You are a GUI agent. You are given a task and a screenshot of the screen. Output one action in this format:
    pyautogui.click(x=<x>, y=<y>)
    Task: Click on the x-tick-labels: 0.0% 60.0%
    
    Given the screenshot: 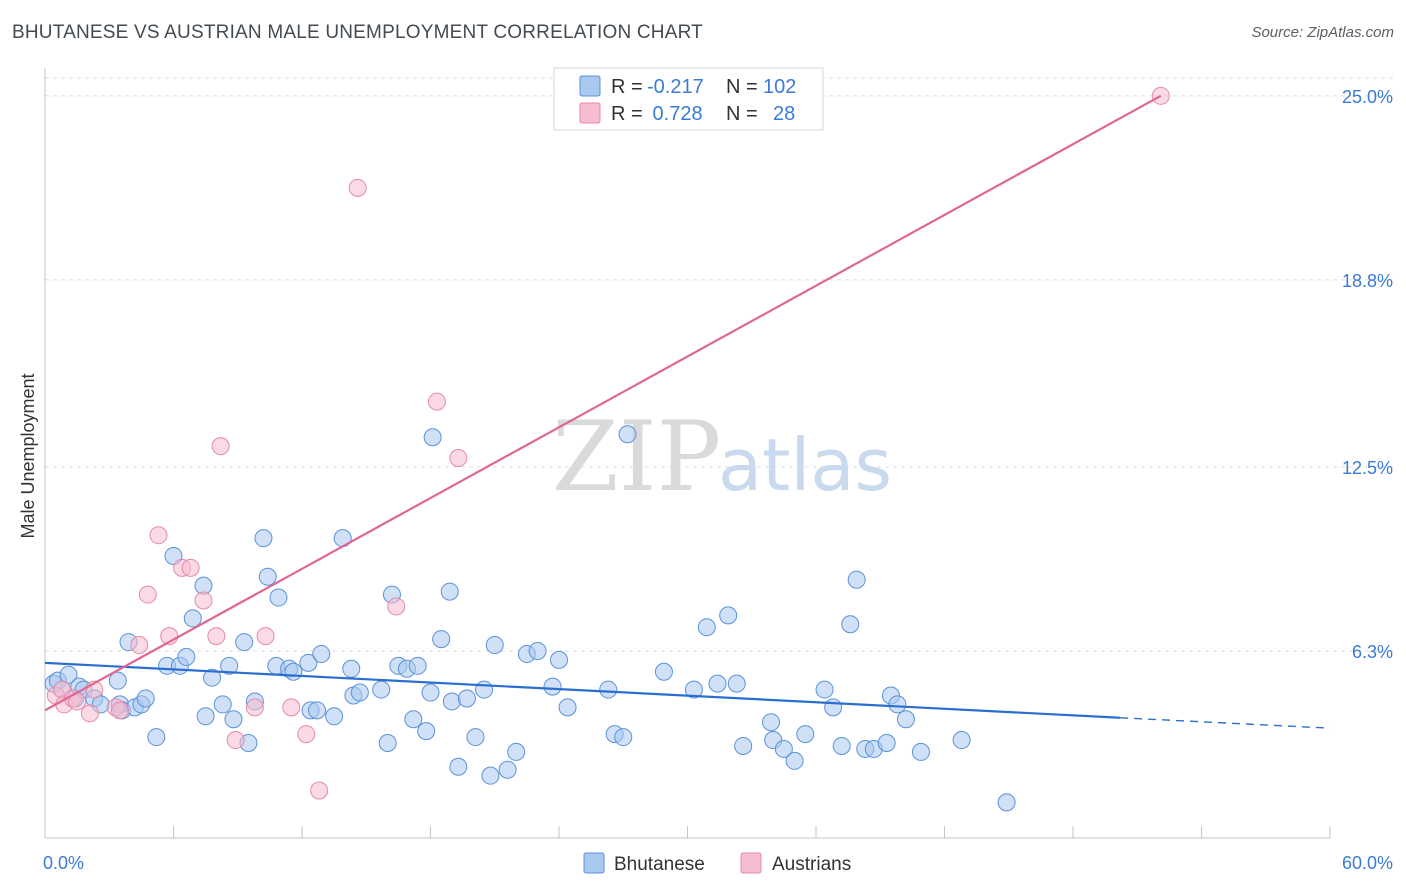 What is the action you would take?
    pyautogui.click(x=718, y=863)
    